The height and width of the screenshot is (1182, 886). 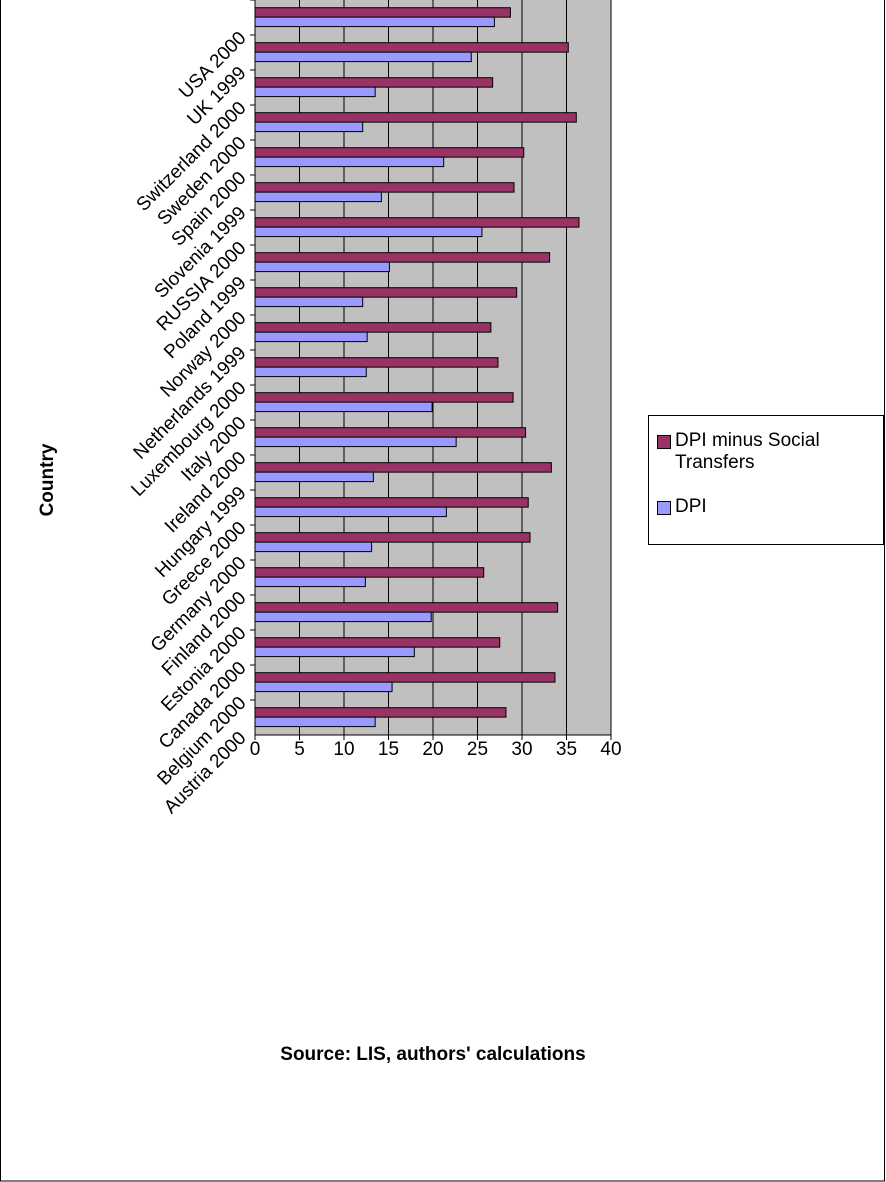 I want to click on legend: DPI minus Social Transfers DPI, so click(x=766, y=480).